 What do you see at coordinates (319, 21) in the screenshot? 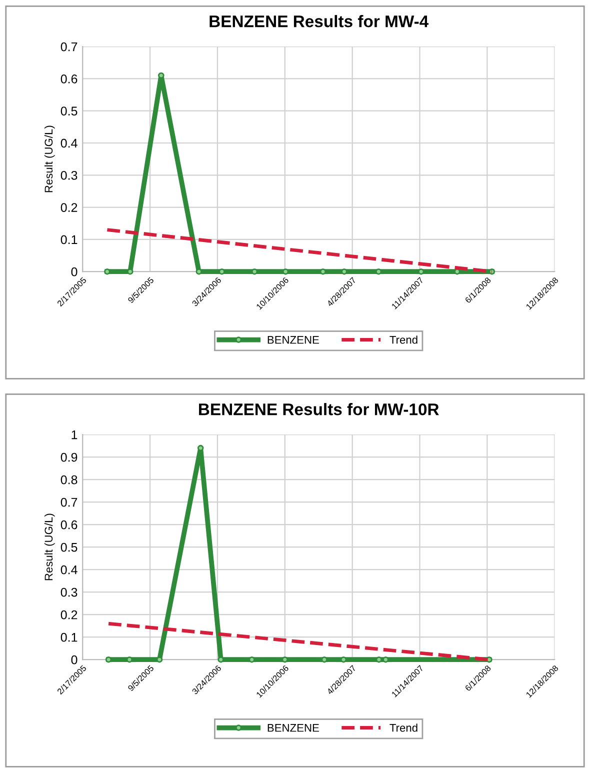
I see `chart-title: BENZENE Results for MW-4` at bounding box center [319, 21].